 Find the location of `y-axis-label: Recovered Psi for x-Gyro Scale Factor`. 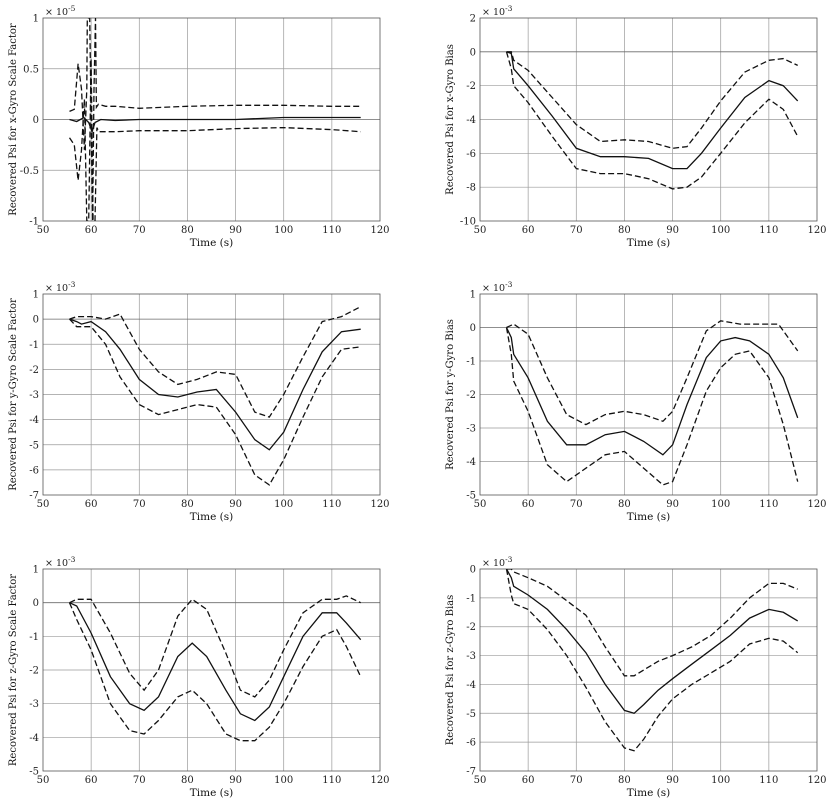

y-axis-label: Recovered Psi for x-Gyro Scale Factor is located at coordinates (13, 119).